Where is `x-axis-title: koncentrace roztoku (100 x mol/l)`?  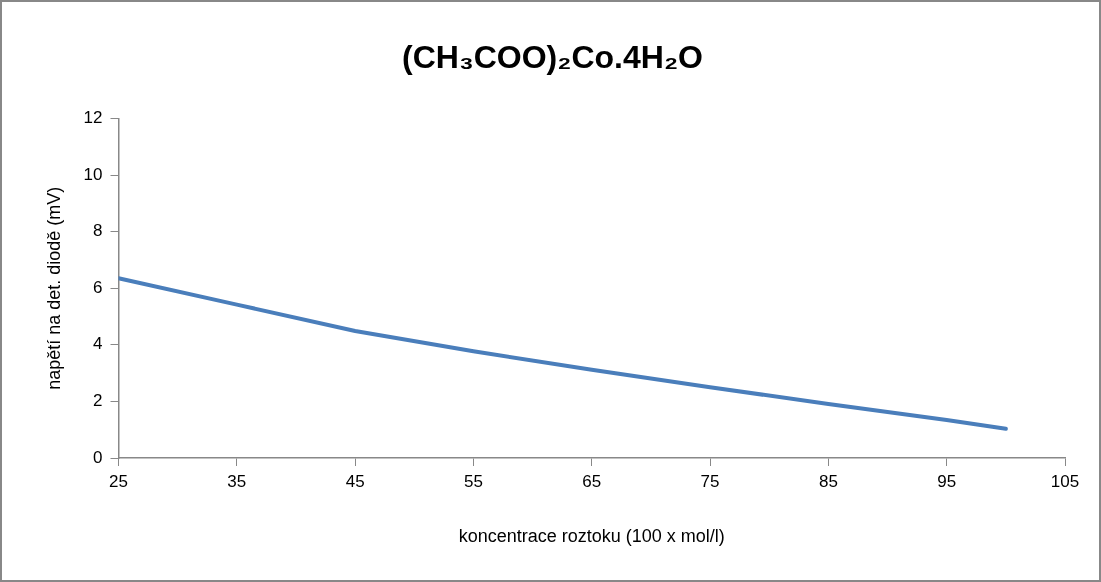 x-axis-title: koncentrace roztoku (100 x mol/l) is located at coordinates (591, 536).